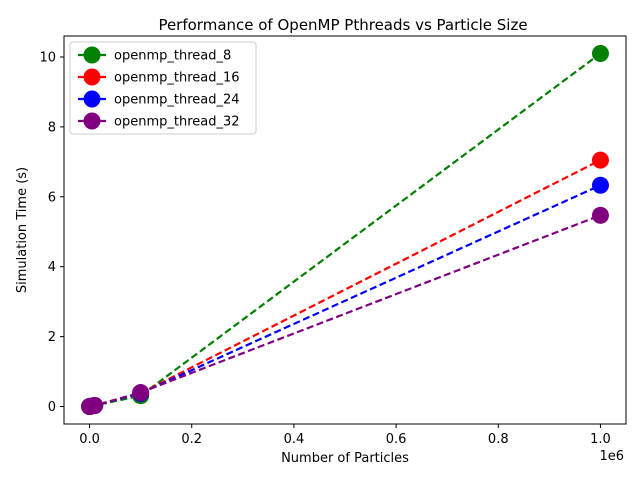 This screenshot has width=640, height=480. I want to click on x-tick-label: 0.6, so click(396, 439).